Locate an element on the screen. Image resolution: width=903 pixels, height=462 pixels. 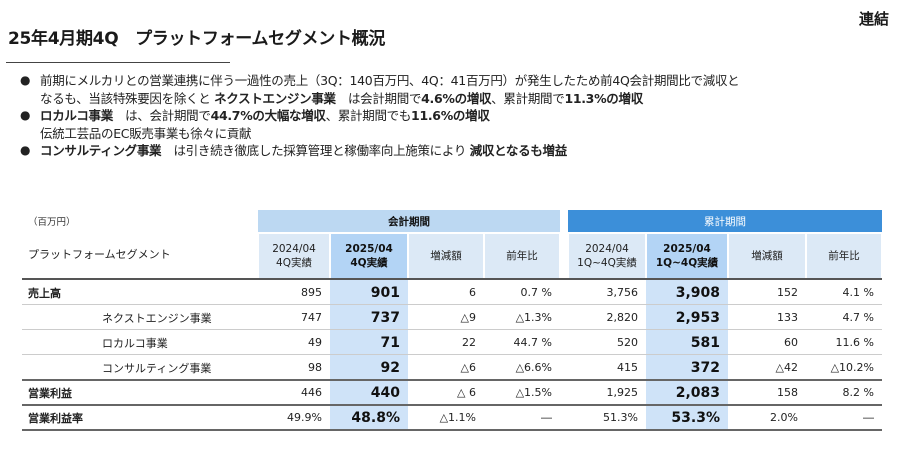
table-cell: 133 is located at coordinates (787, 317).